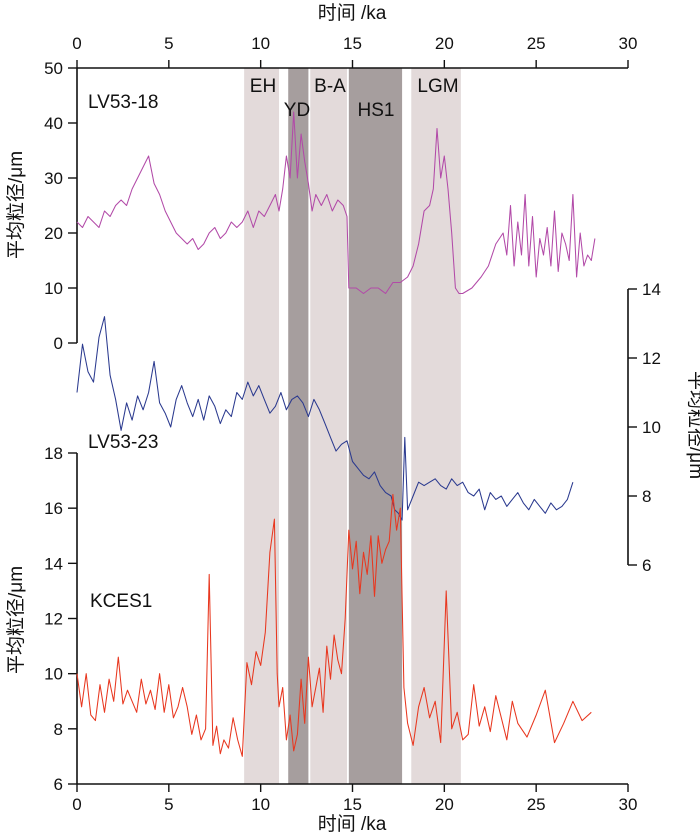 This screenshot has height=839, width=700. Describe the element at coordinates (646, 565) in the screenshot. I see `lv53-23-y-tick-label: 6` at that location.